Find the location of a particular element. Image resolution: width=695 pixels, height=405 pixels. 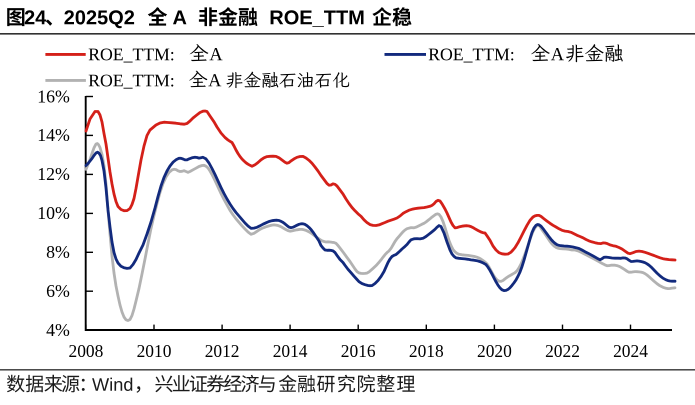

svg-text: 2024 is located at coordinates (630, 351).